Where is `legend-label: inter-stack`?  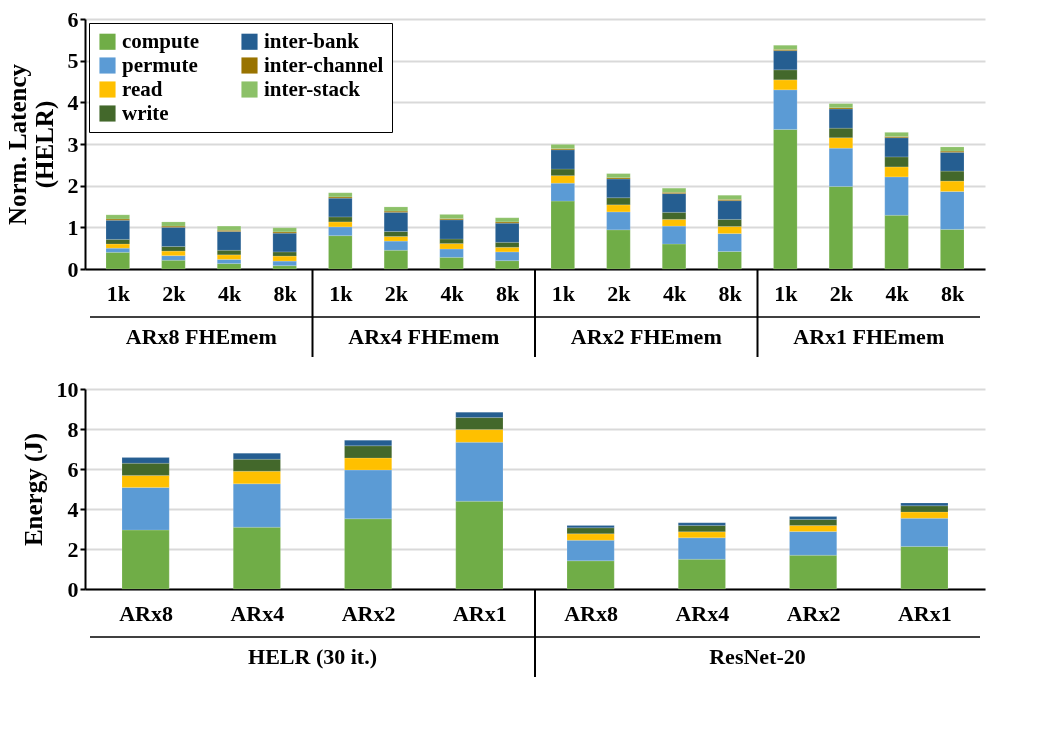 legend-label: inter-stack is located at coordinates (312, 88).